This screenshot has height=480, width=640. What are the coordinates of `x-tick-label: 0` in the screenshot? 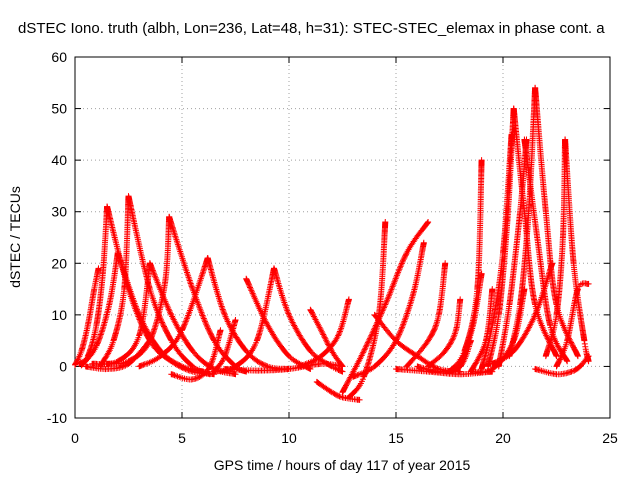 It's located at (75, 438).